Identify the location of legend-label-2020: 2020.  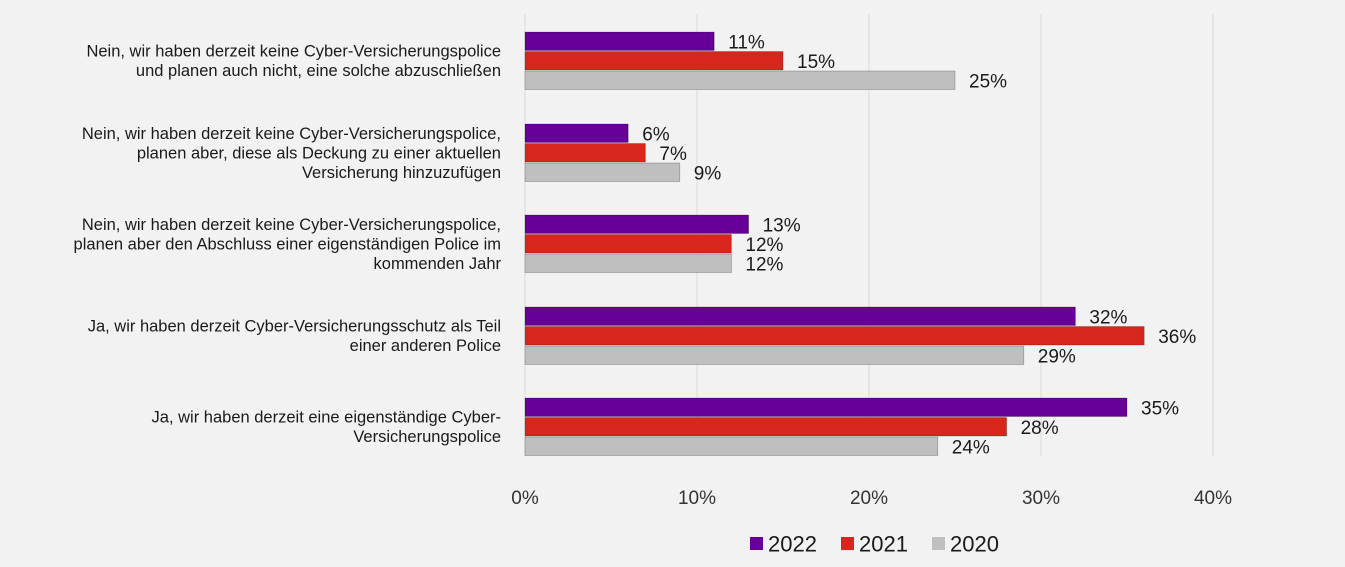
(974, 544).